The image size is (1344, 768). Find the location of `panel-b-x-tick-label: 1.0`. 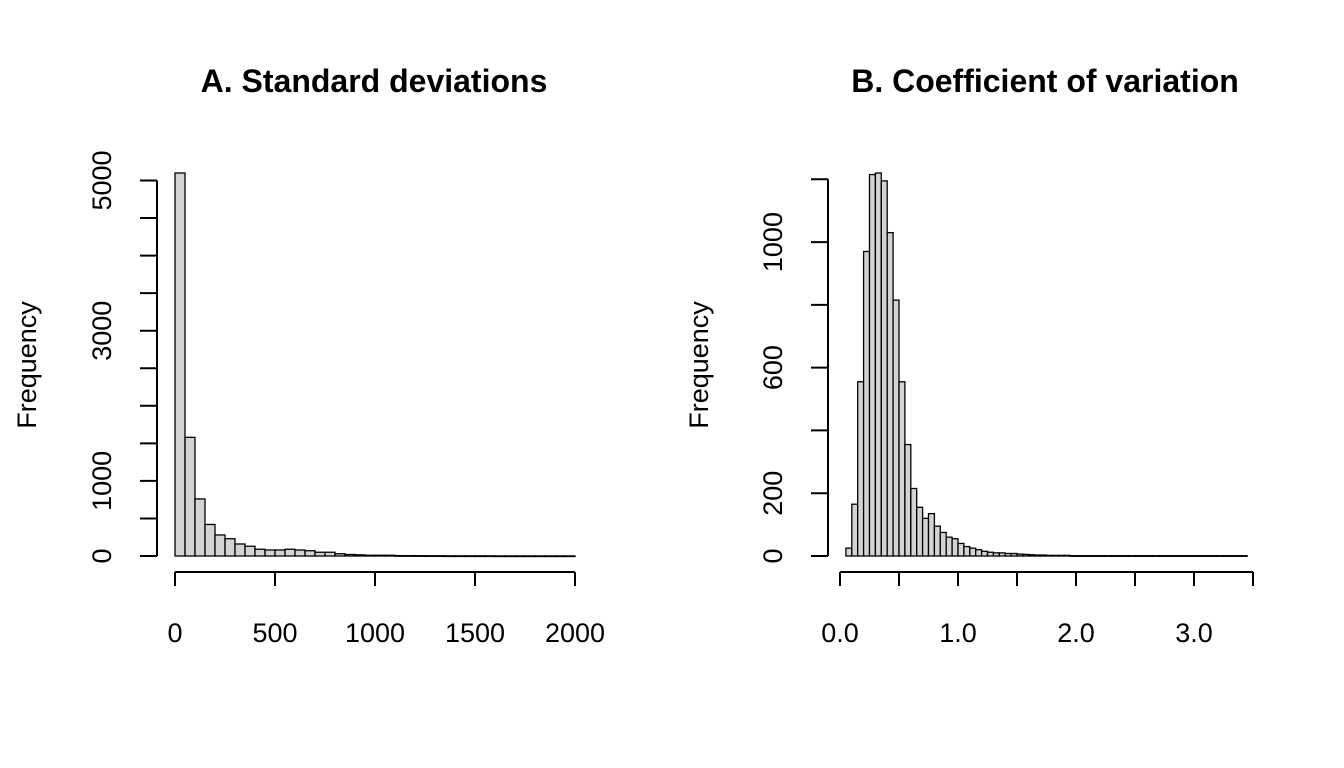

panel-b-x-tick-label: 1.0 is located at coordinates (958, 633).